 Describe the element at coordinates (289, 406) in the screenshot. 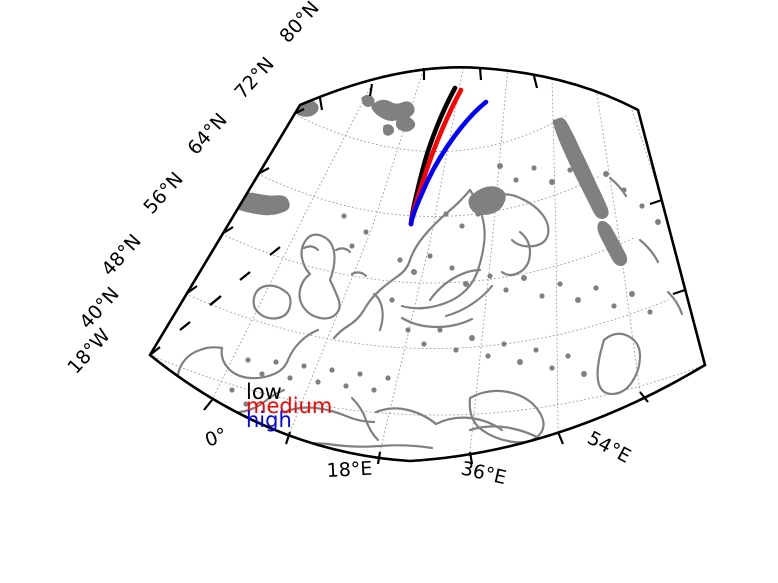

I see `legend-entry-medium: medium` at that location.